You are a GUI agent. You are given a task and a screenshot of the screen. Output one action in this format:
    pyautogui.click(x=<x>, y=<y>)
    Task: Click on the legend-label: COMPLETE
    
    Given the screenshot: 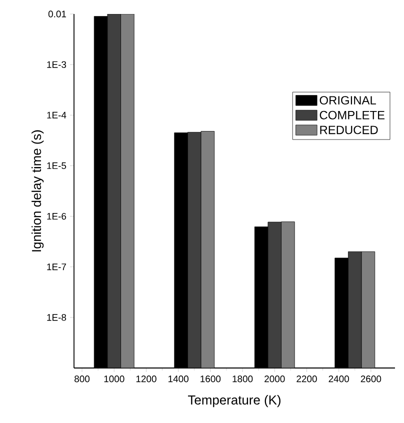 What is the action you would take?
    pyautogui.click(x=352, y=115)
    